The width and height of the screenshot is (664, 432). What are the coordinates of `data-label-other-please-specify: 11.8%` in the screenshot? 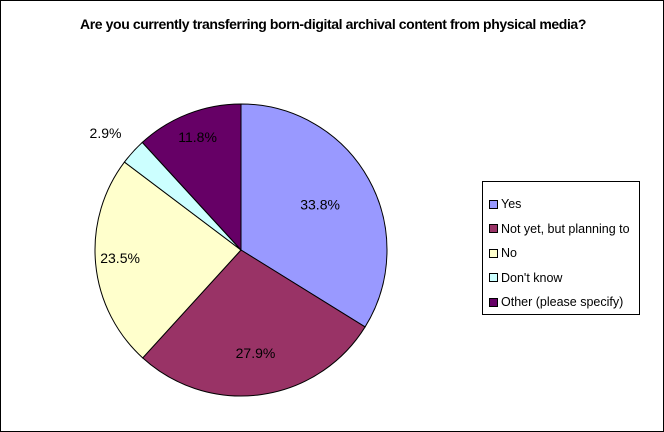 It's located at (197, 137).